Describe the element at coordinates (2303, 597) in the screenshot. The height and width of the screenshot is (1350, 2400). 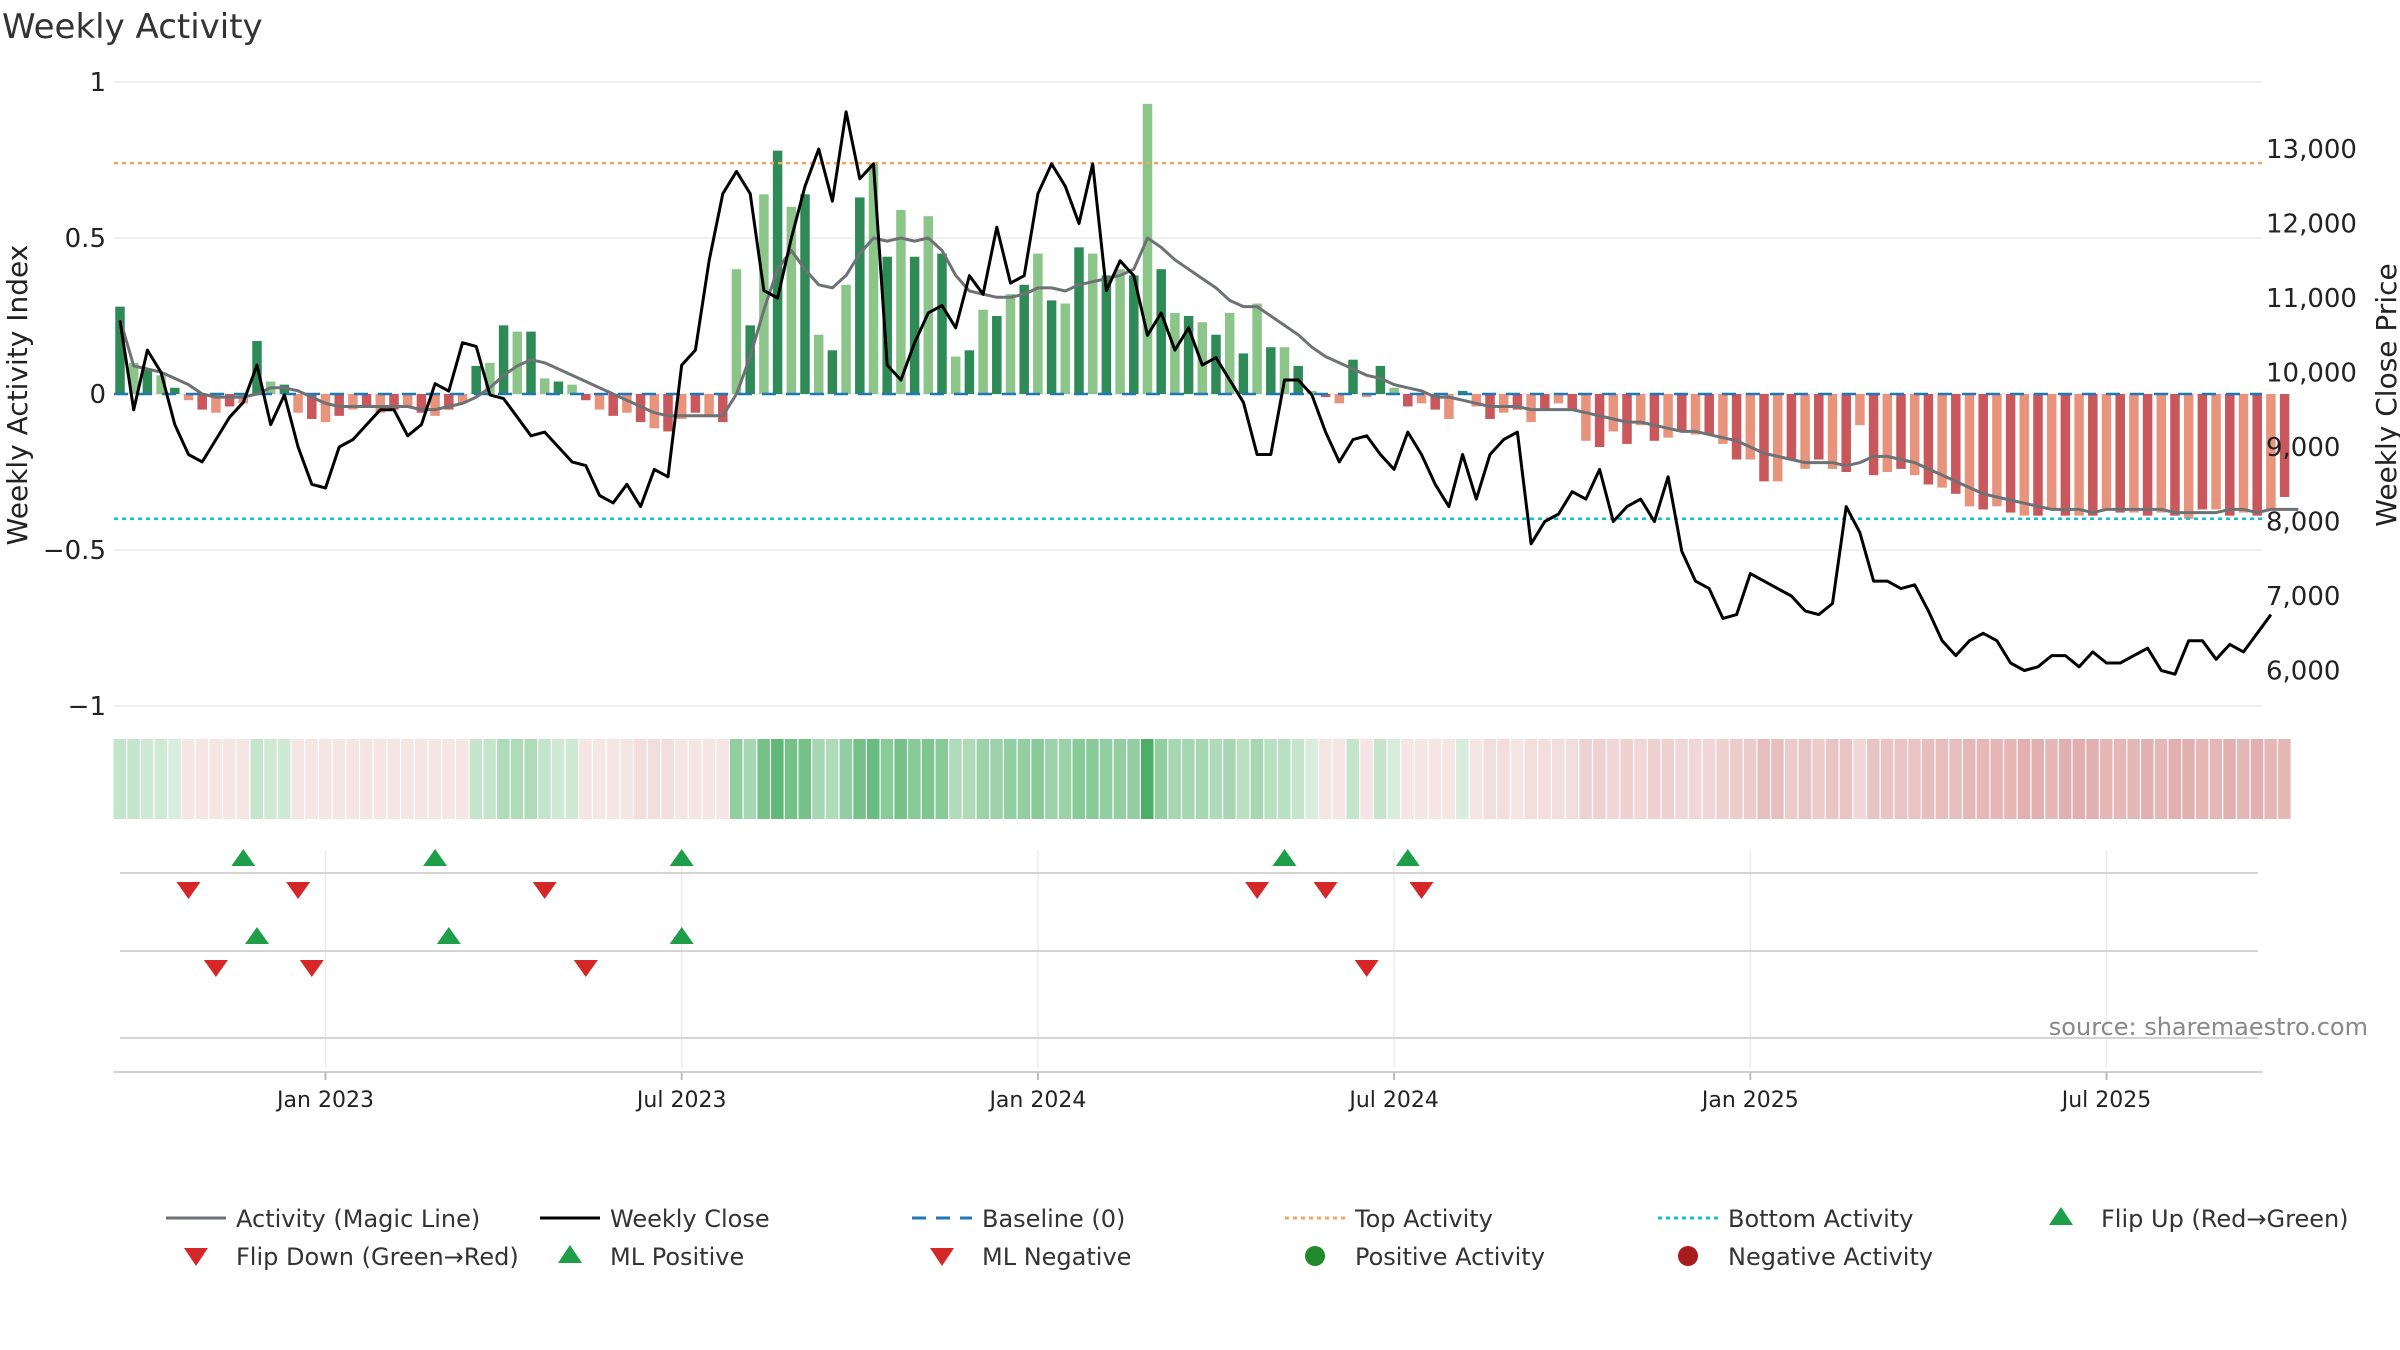
I see `y-tick-right-6: 7,000` at that location.